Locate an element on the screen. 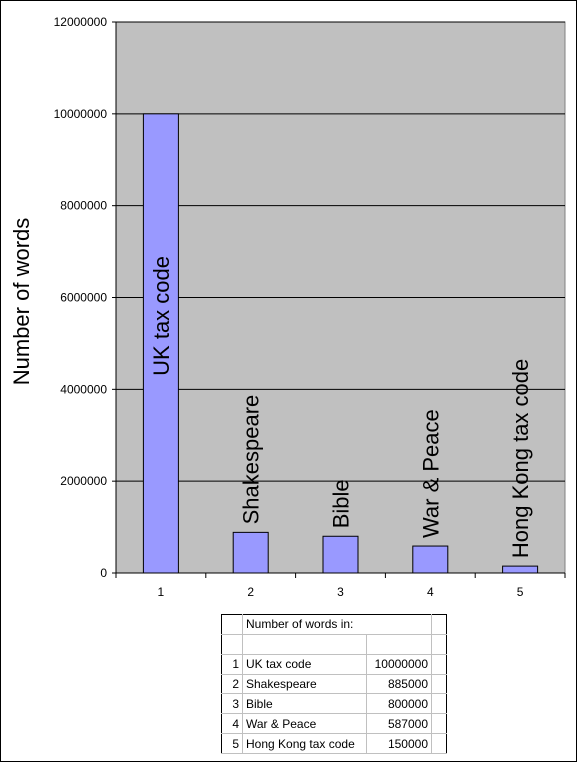 The height and width of the screenshot is (762, 577). row-name: UK tax code is located at coordinates (304, 664).